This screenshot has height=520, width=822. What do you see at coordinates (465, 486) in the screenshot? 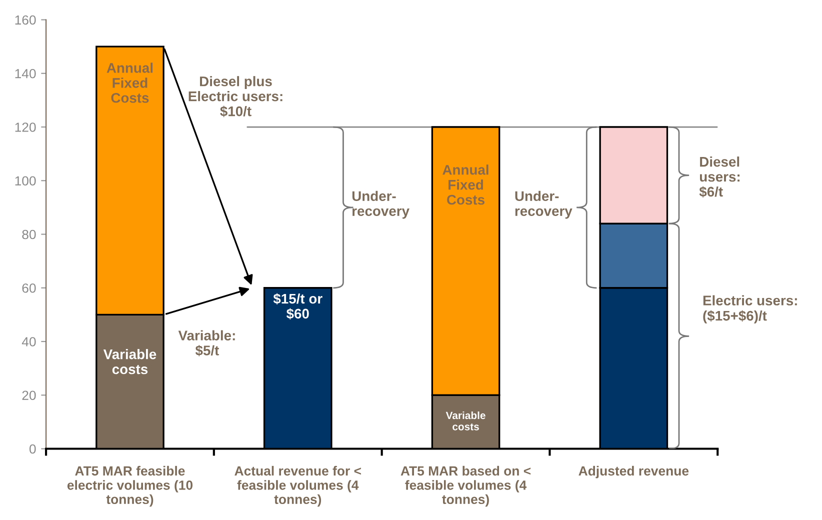
I see `x-tick-label: AT5 MAR based on < feasible volumes (4 tonnes)` at bounding box center [465, 486].